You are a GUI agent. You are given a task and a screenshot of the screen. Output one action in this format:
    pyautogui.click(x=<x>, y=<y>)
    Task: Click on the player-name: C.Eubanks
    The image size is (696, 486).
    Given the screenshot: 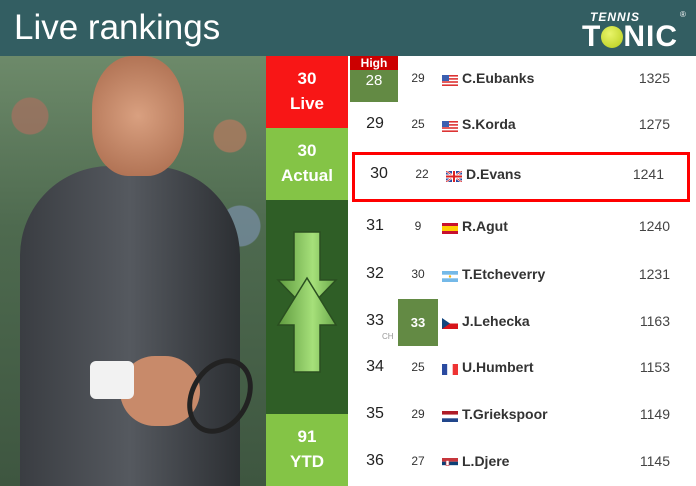 What is the action you would take?
    pyautogui.click(x=498, y=78)
    